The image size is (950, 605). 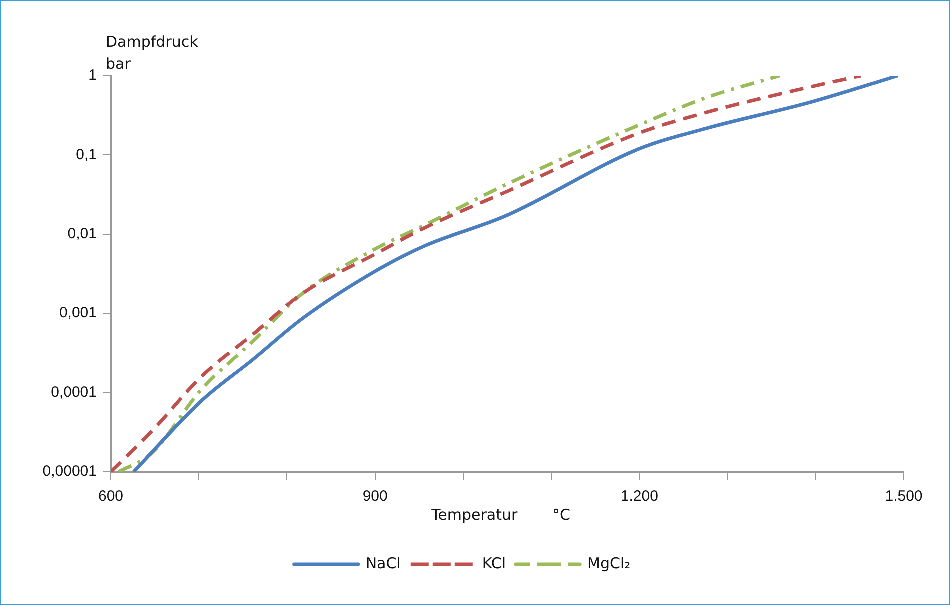 What do you see at coordinates (494, 563) in the screenshot?
I see `legend-label: KCl` at bounding box center [494, 563].